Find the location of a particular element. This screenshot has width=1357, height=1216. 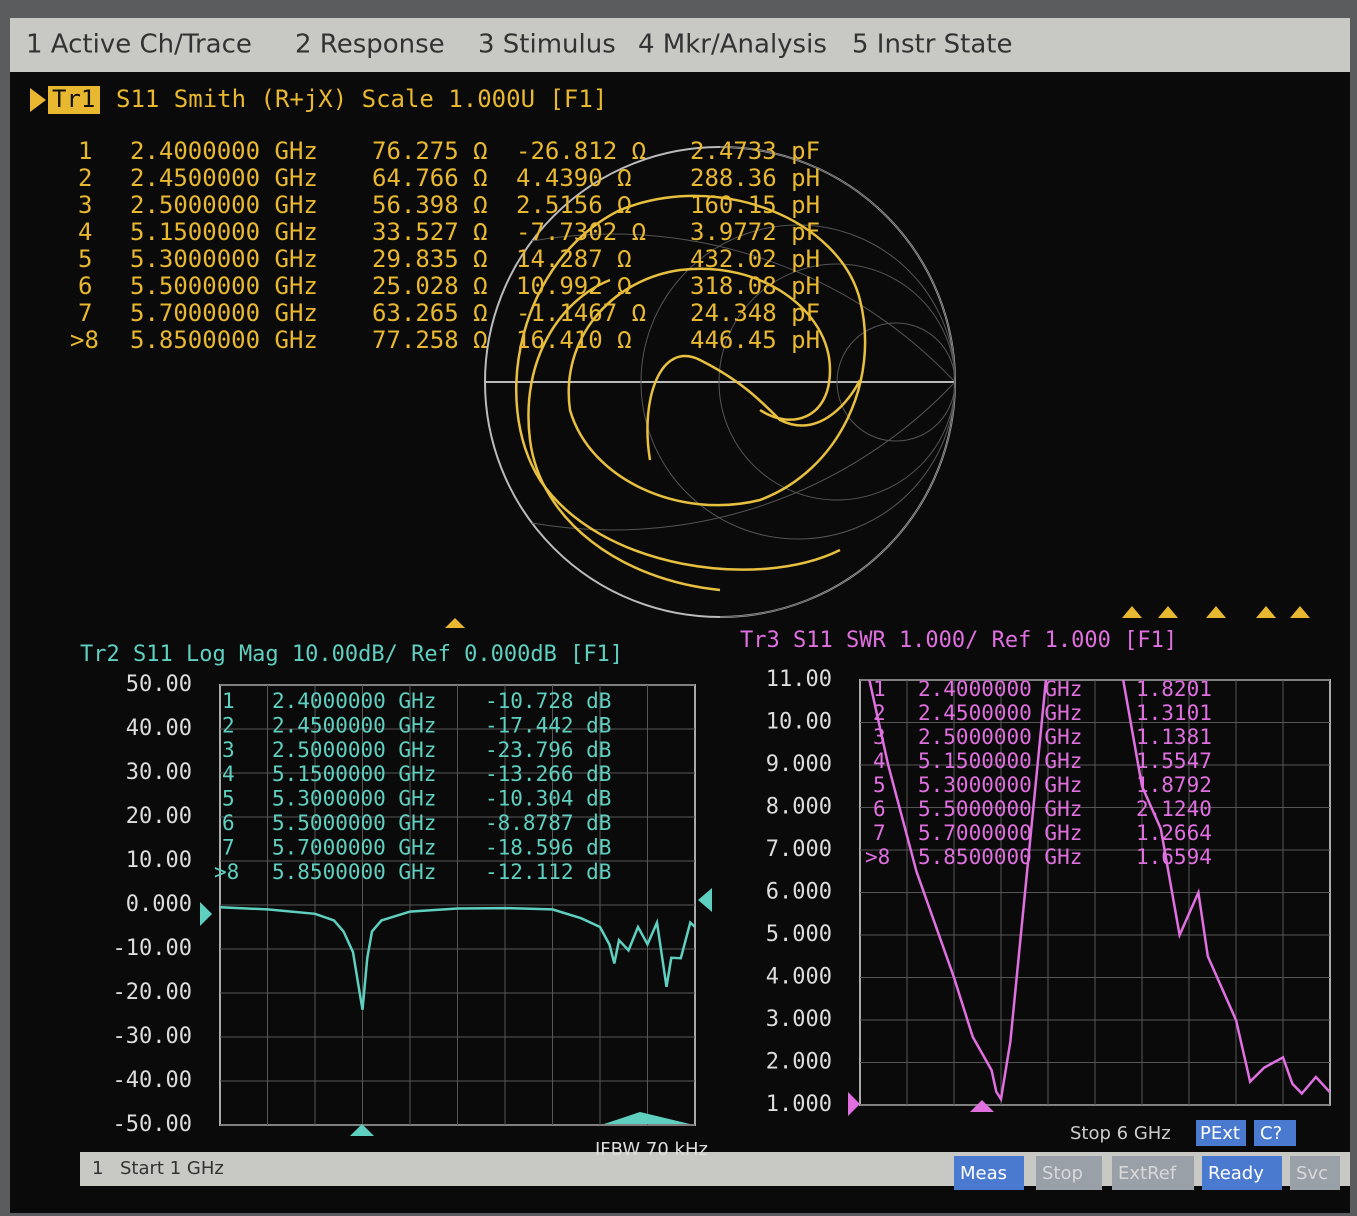

stop-freq: Stop 6 GHz is located at coordinates (1120, 1133).